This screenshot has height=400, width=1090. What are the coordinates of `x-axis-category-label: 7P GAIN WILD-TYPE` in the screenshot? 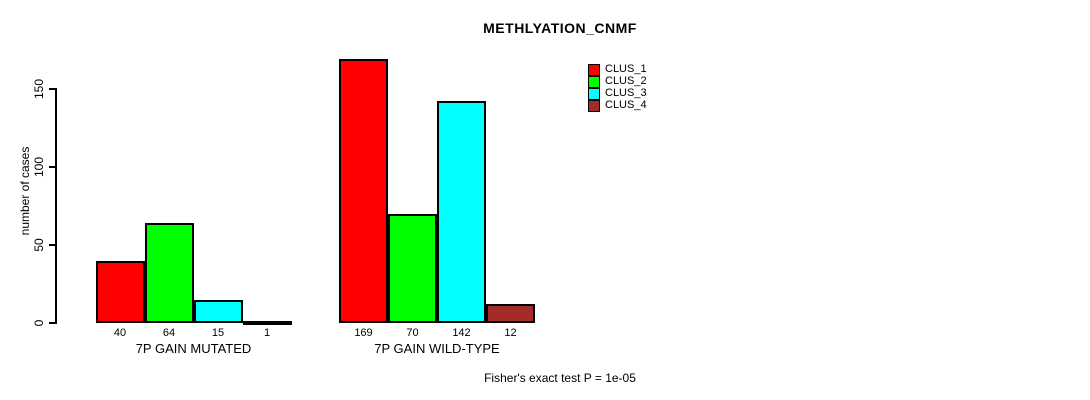 It's located at (437, 348).